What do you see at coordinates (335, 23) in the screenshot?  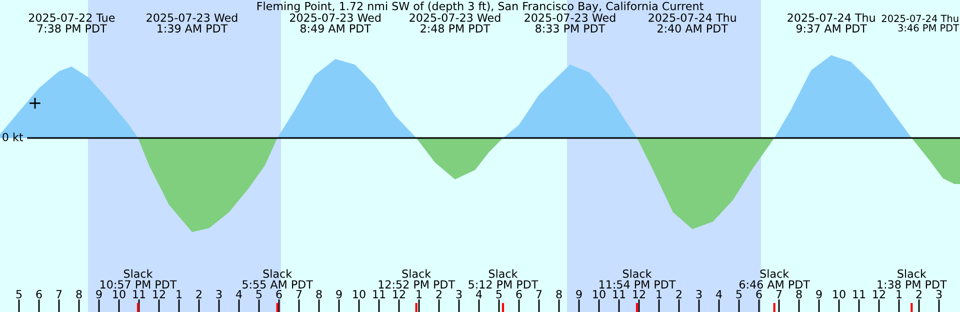 I see `text: 2025-07-23 Wed 8:49 AM PDT` at bounding box center [335, 23].